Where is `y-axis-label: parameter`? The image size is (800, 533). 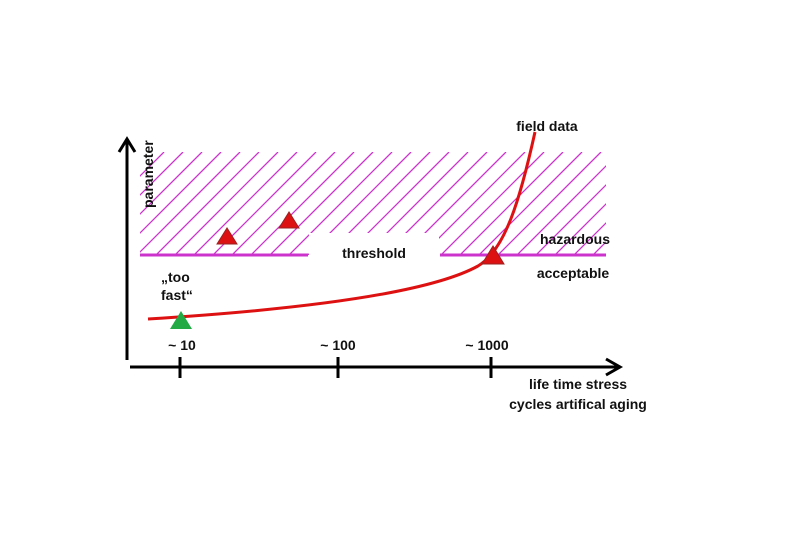 y-axis-label: parameter is located at coordinates (148, 174).